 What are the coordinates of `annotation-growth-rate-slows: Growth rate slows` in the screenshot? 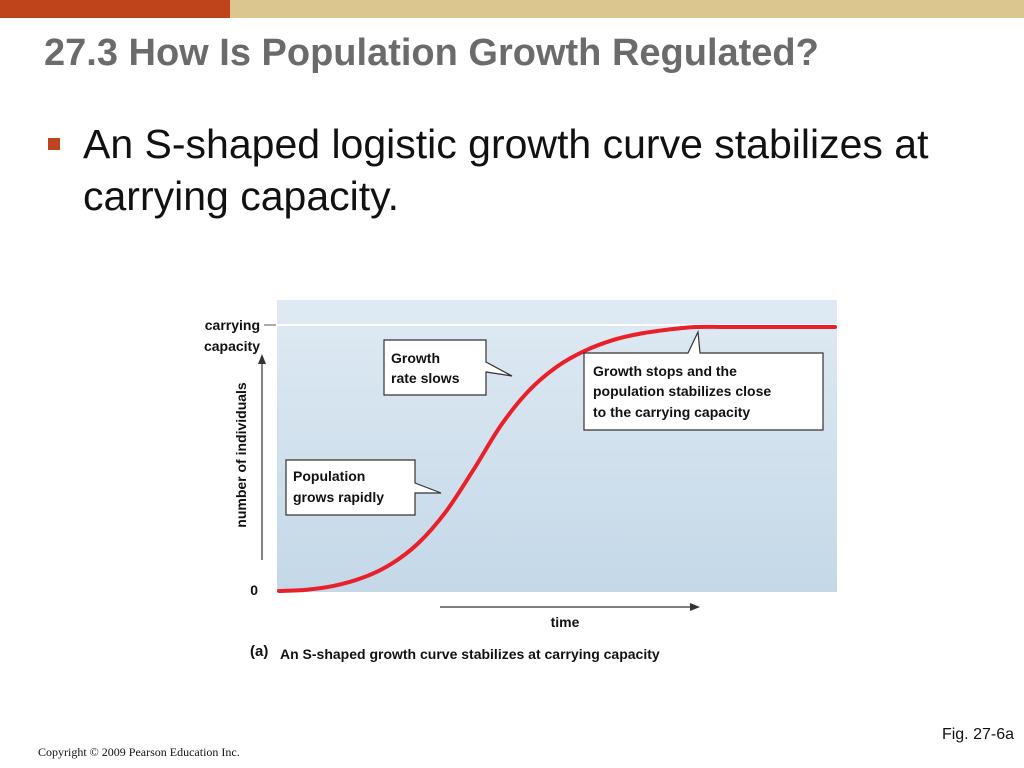 It's located at (448, 367).